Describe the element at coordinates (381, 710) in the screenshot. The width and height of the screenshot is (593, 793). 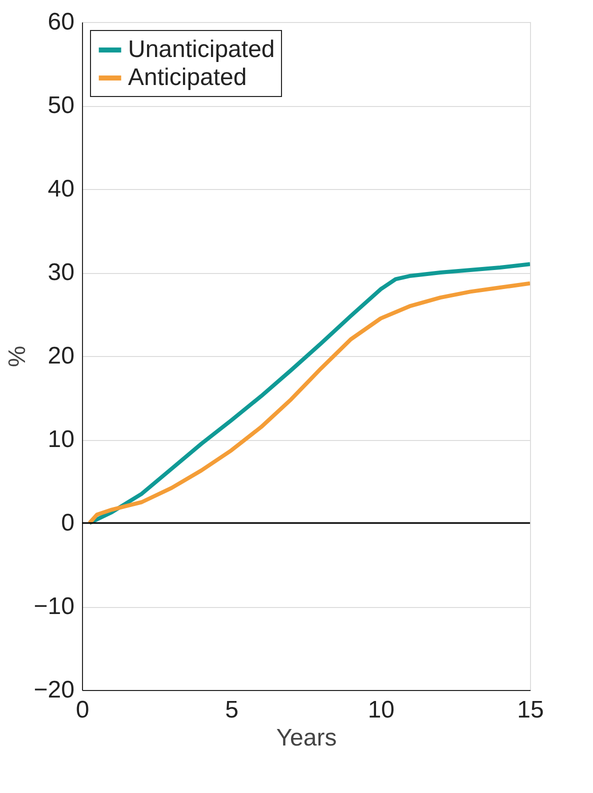
I see `x-tick-label: 10` at that location.